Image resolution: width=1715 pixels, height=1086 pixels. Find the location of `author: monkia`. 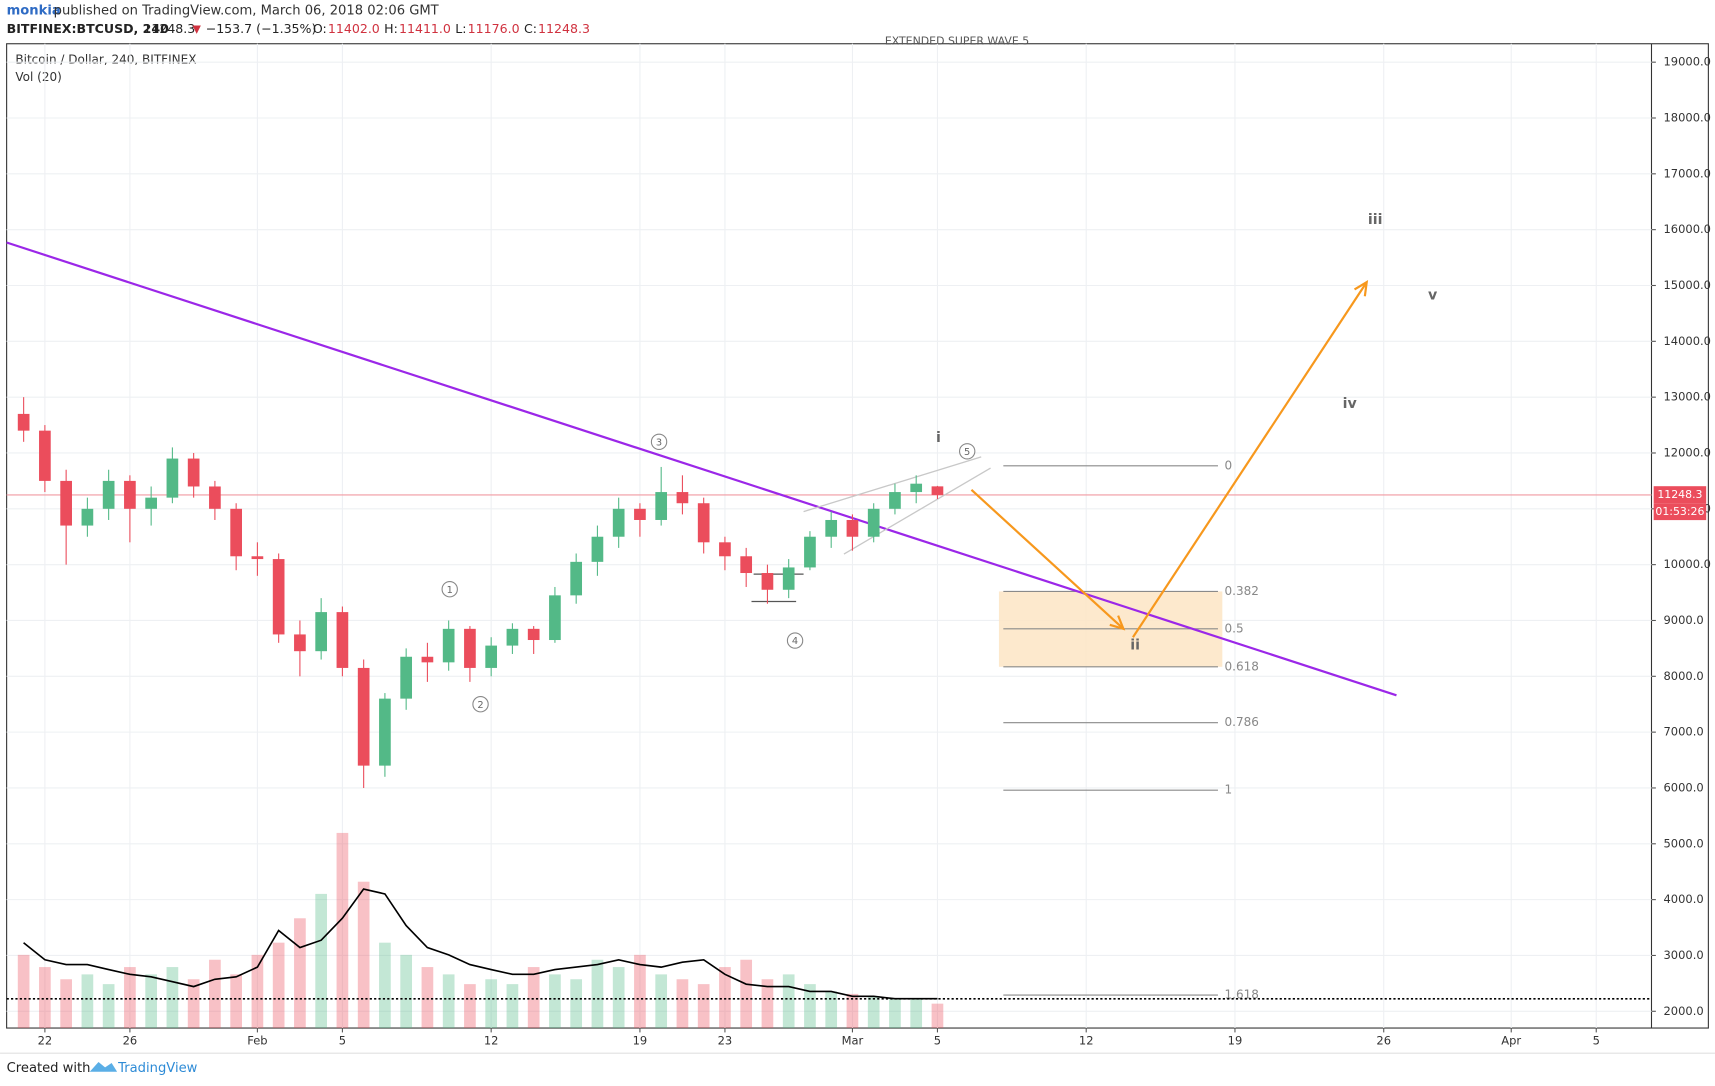

author: monkia is located at coordinates (34, 10).